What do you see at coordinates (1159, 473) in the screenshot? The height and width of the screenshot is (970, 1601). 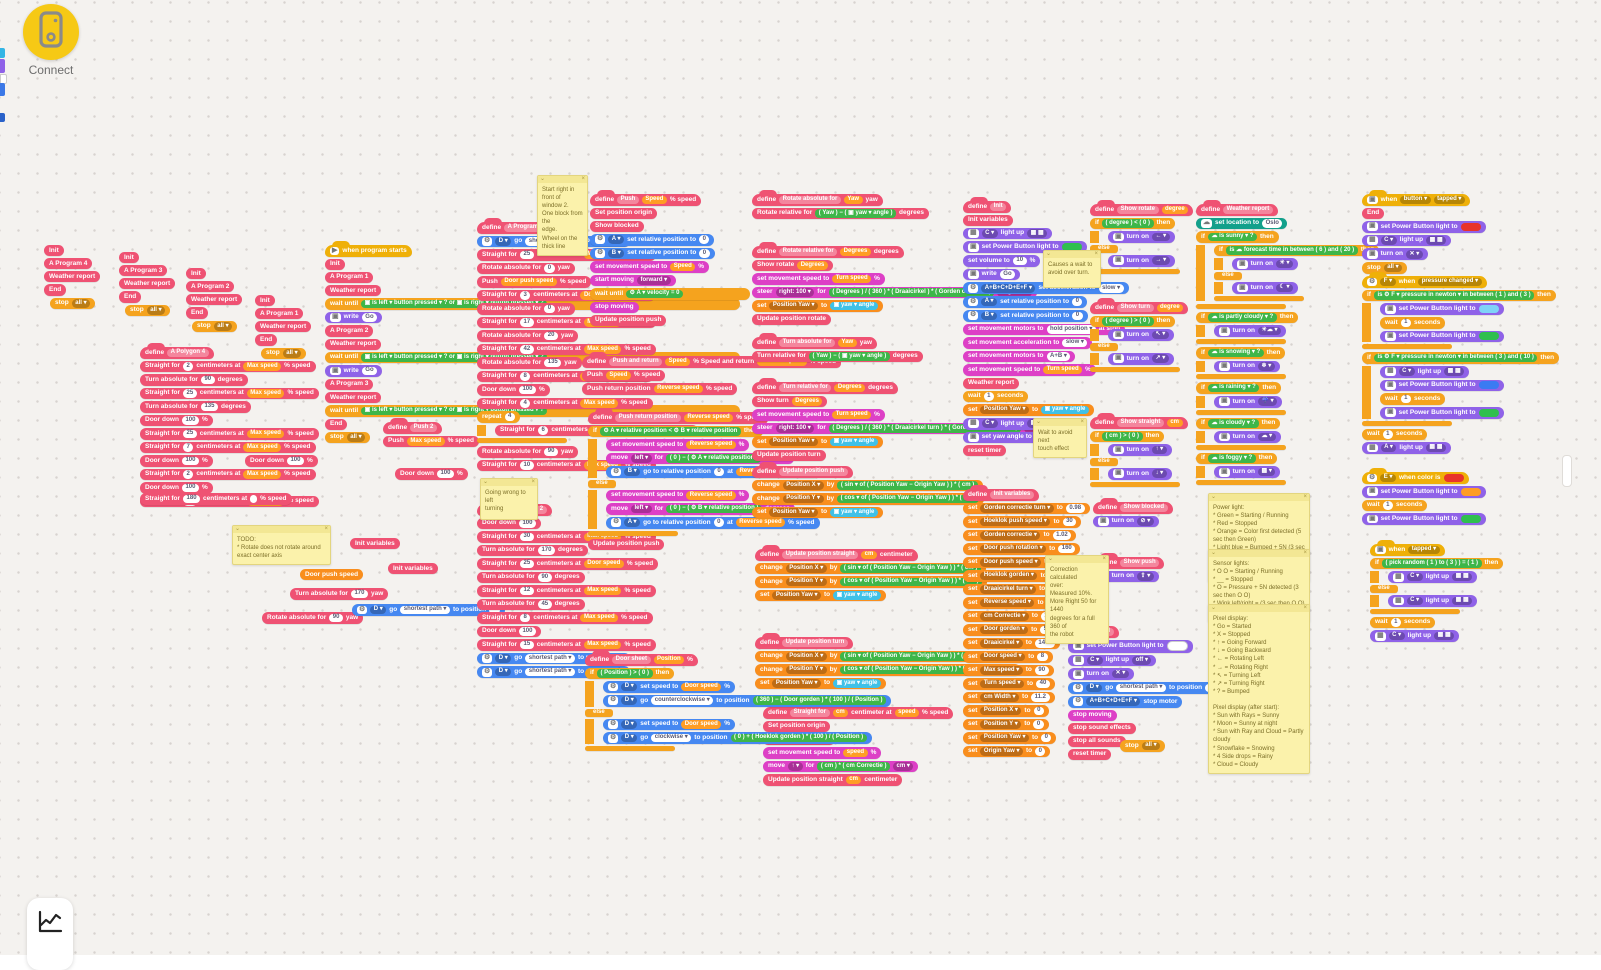 I see `dropdown: ↓ ▾` at bounding box center [1159, 473].